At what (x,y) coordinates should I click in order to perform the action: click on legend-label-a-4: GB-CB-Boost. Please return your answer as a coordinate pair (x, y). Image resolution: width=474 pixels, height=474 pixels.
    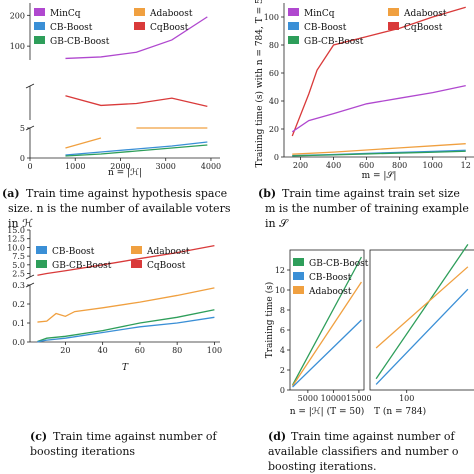
    Looking at the image, I should click on (80, 42).